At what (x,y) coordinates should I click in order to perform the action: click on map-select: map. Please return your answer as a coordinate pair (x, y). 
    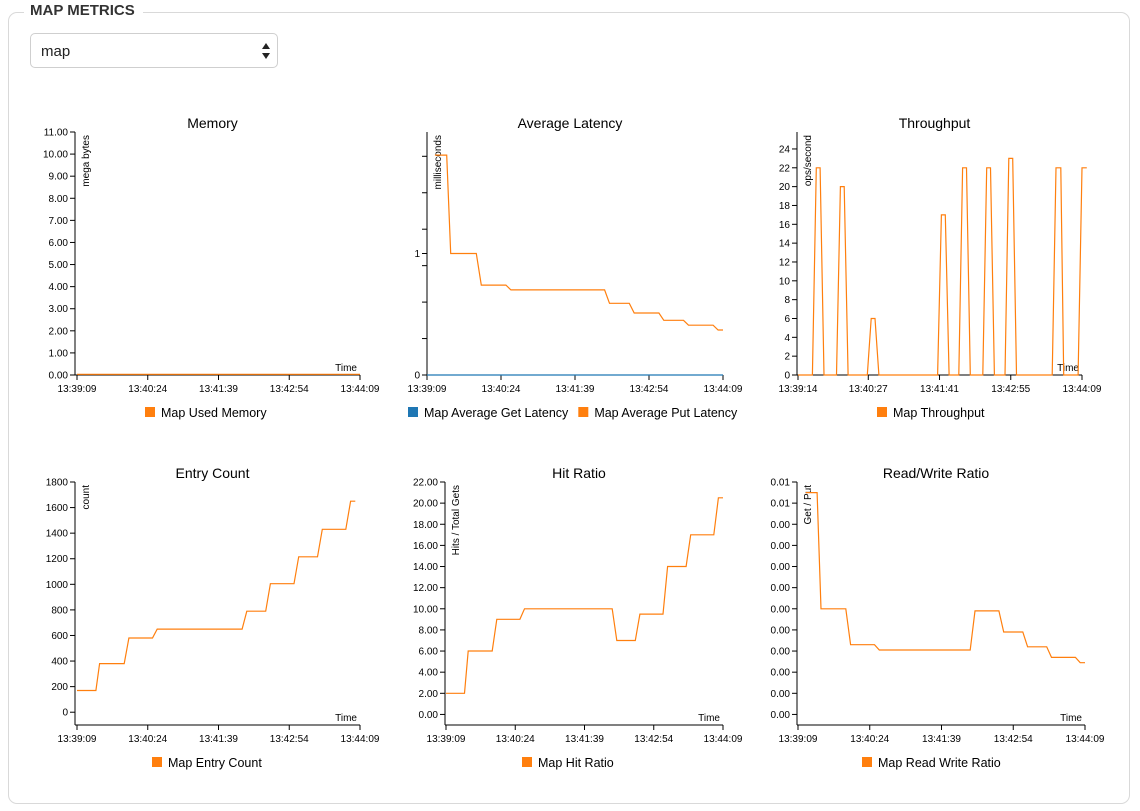
    Looking at the image, I should click on (154, 50).